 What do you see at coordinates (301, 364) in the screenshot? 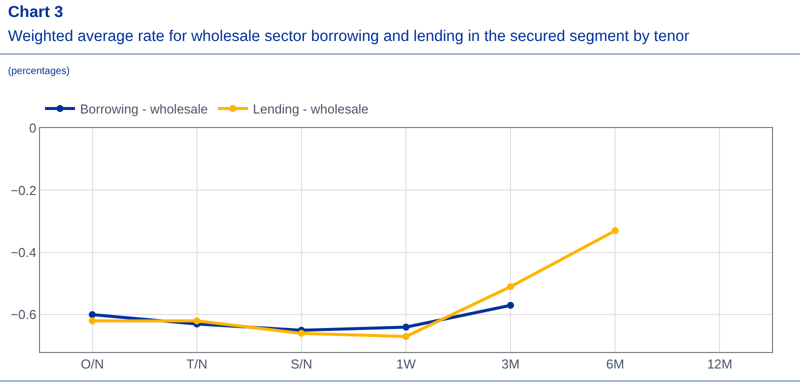
I see `x-tick-label: S/N` at bounding box center [301, 364].